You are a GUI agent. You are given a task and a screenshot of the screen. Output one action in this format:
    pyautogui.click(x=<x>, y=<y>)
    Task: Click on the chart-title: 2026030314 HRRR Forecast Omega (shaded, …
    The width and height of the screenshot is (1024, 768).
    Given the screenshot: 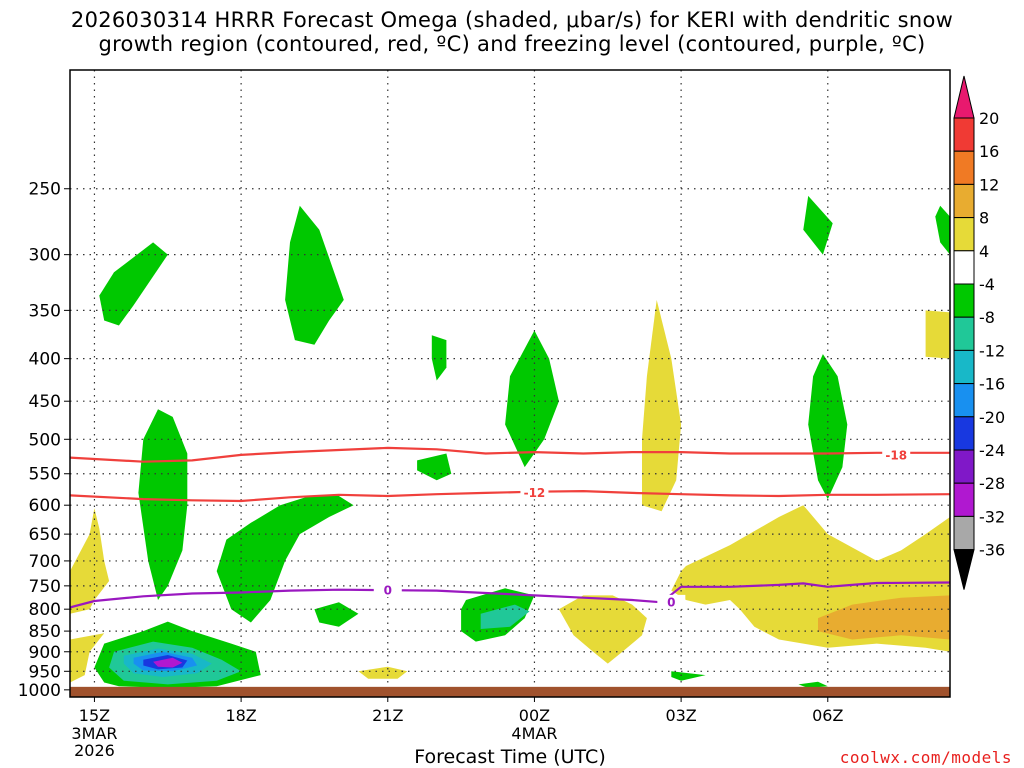 What is the action you would take?
    pyautogui.click(x=512, y=32)
    